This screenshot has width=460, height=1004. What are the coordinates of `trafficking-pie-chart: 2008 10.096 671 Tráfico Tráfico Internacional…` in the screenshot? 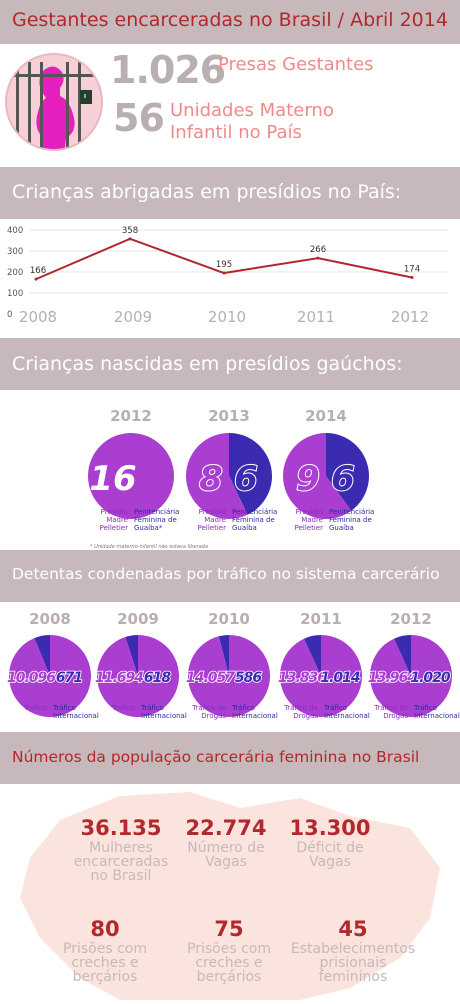 It's located at (233, 665).